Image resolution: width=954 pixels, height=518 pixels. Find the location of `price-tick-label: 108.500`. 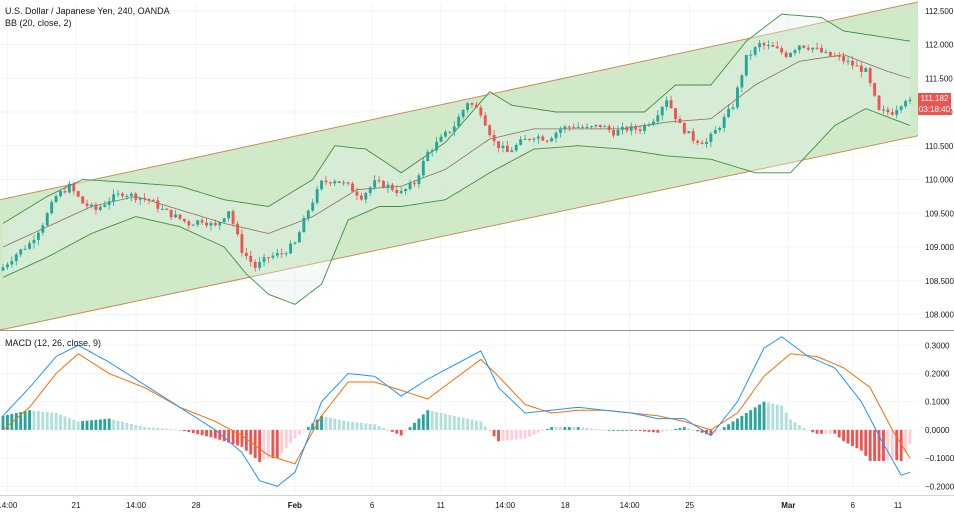

price-tick-label: 108.500 is located at coordinates (939, 281).